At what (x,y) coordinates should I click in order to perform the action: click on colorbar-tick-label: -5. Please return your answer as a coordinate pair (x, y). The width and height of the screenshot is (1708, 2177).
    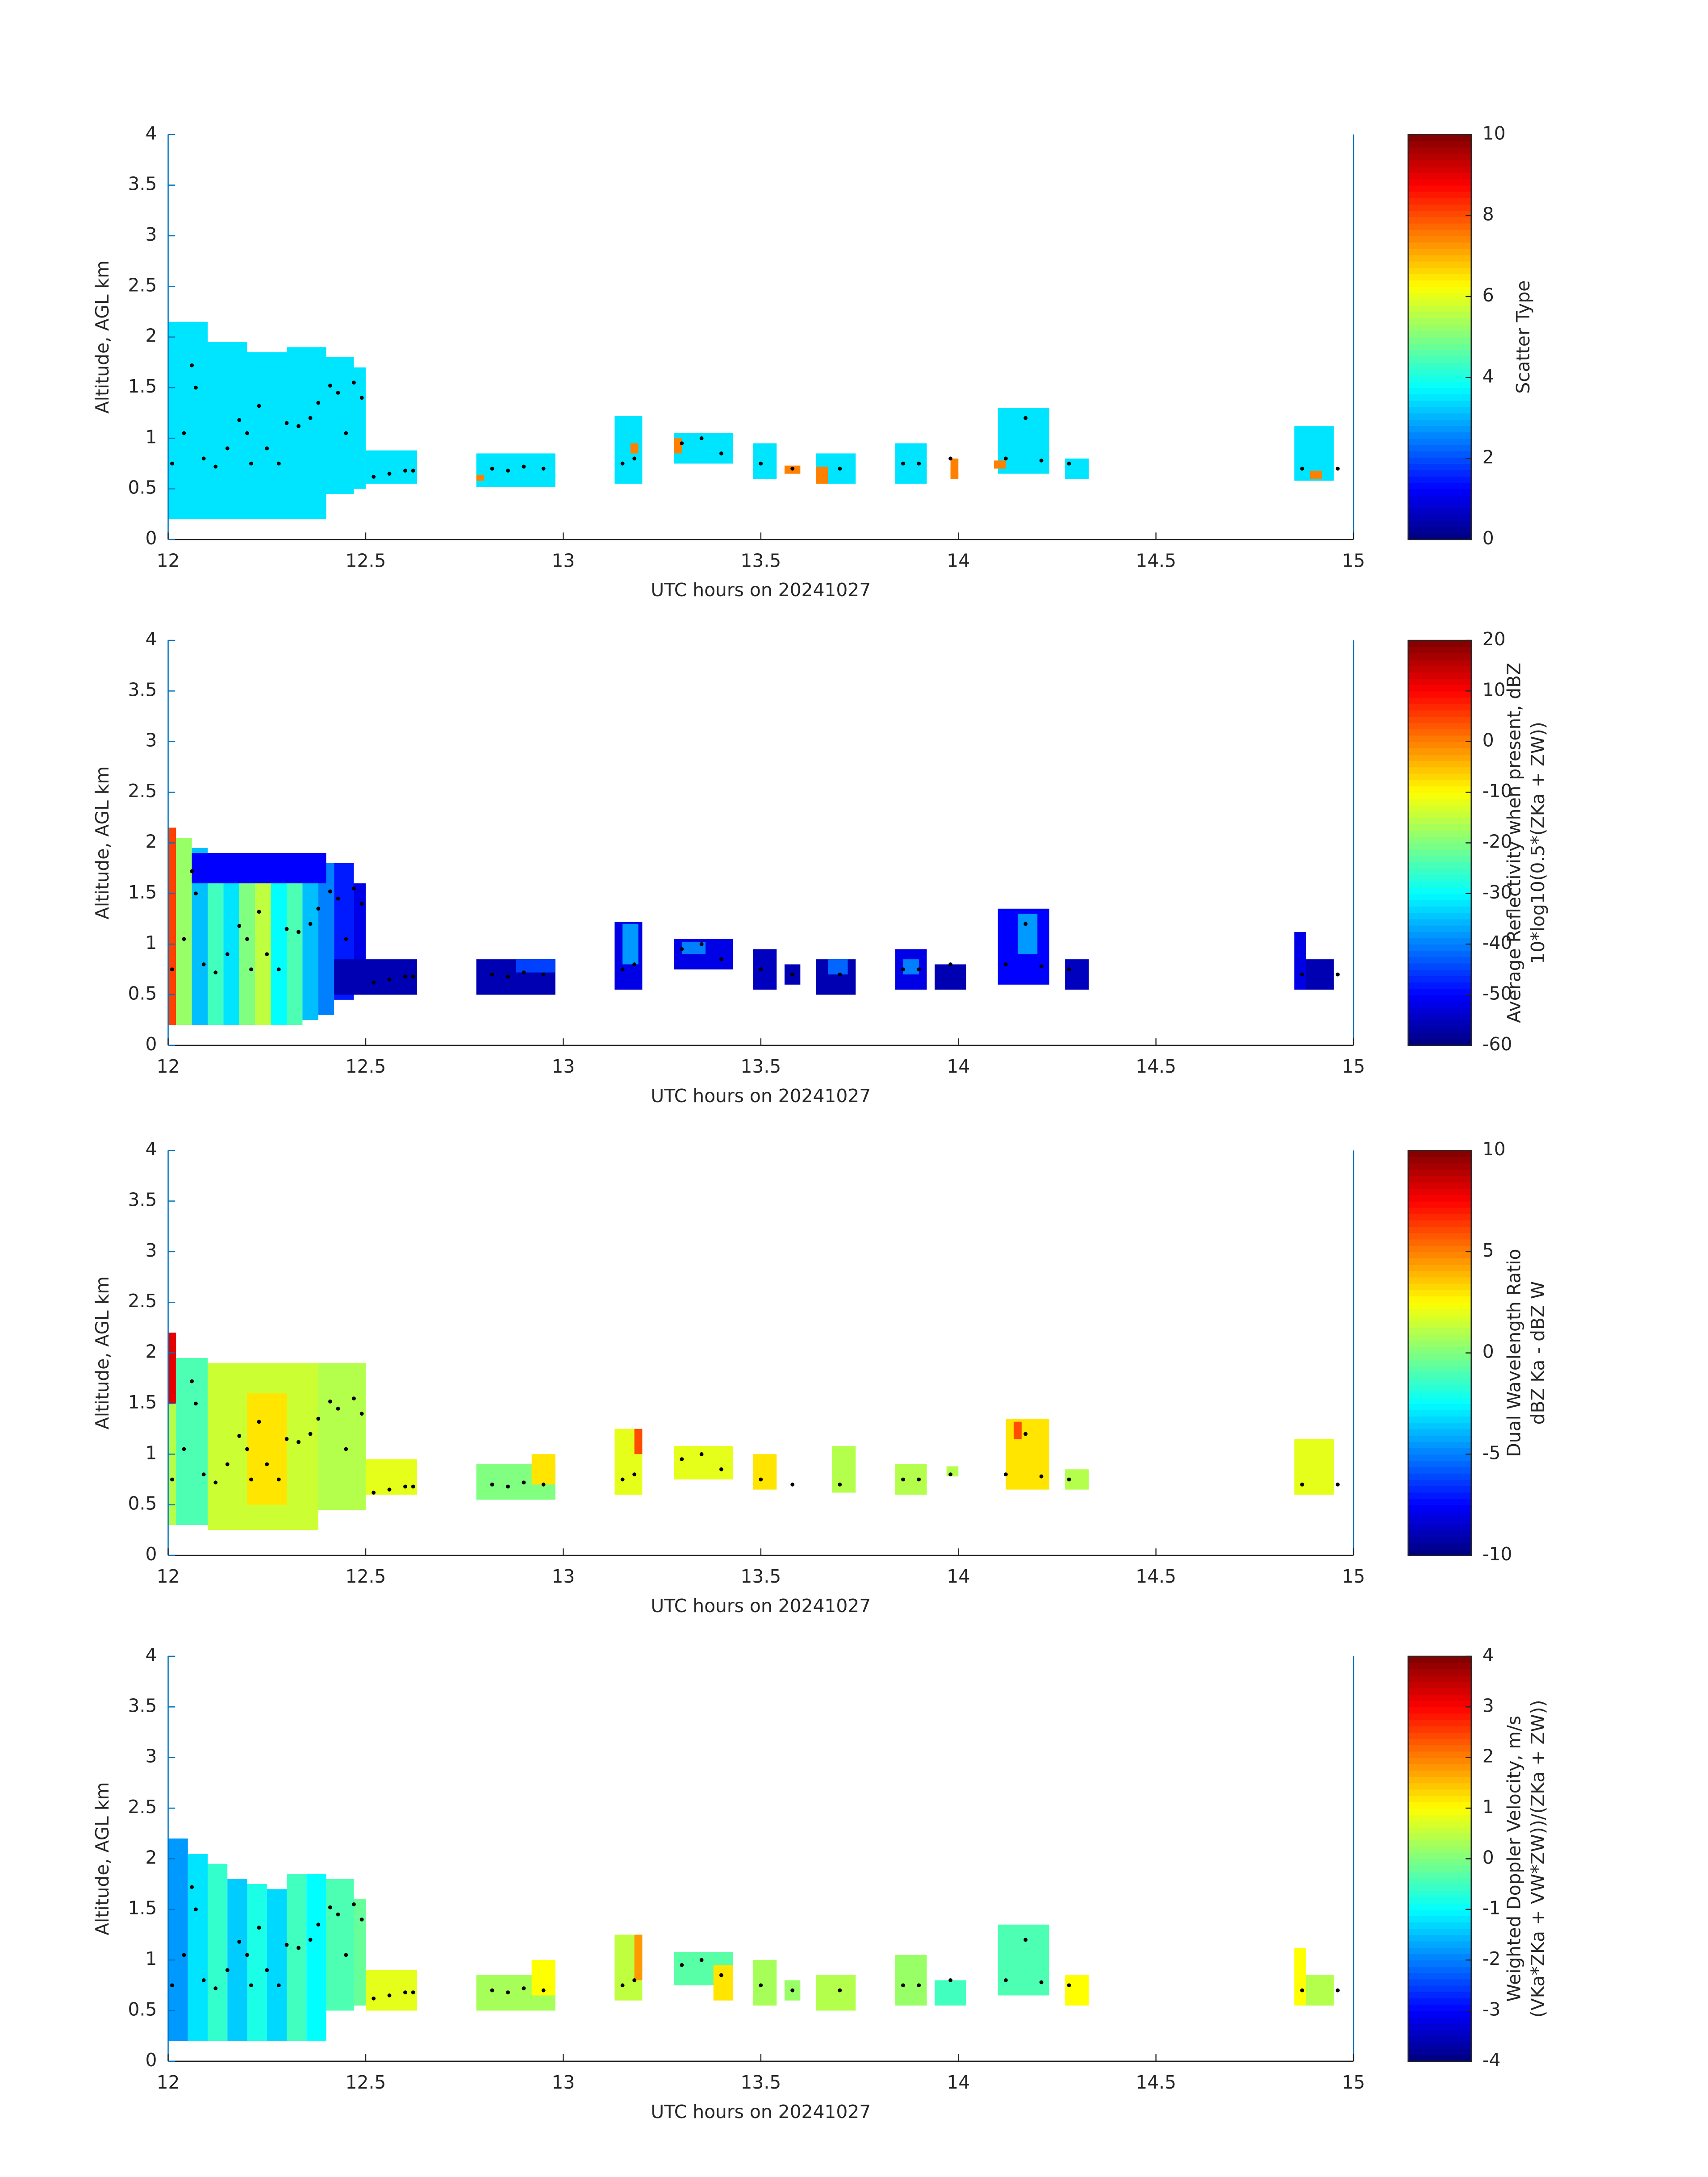
    Looking at the image, I should click on (1491, 1452).